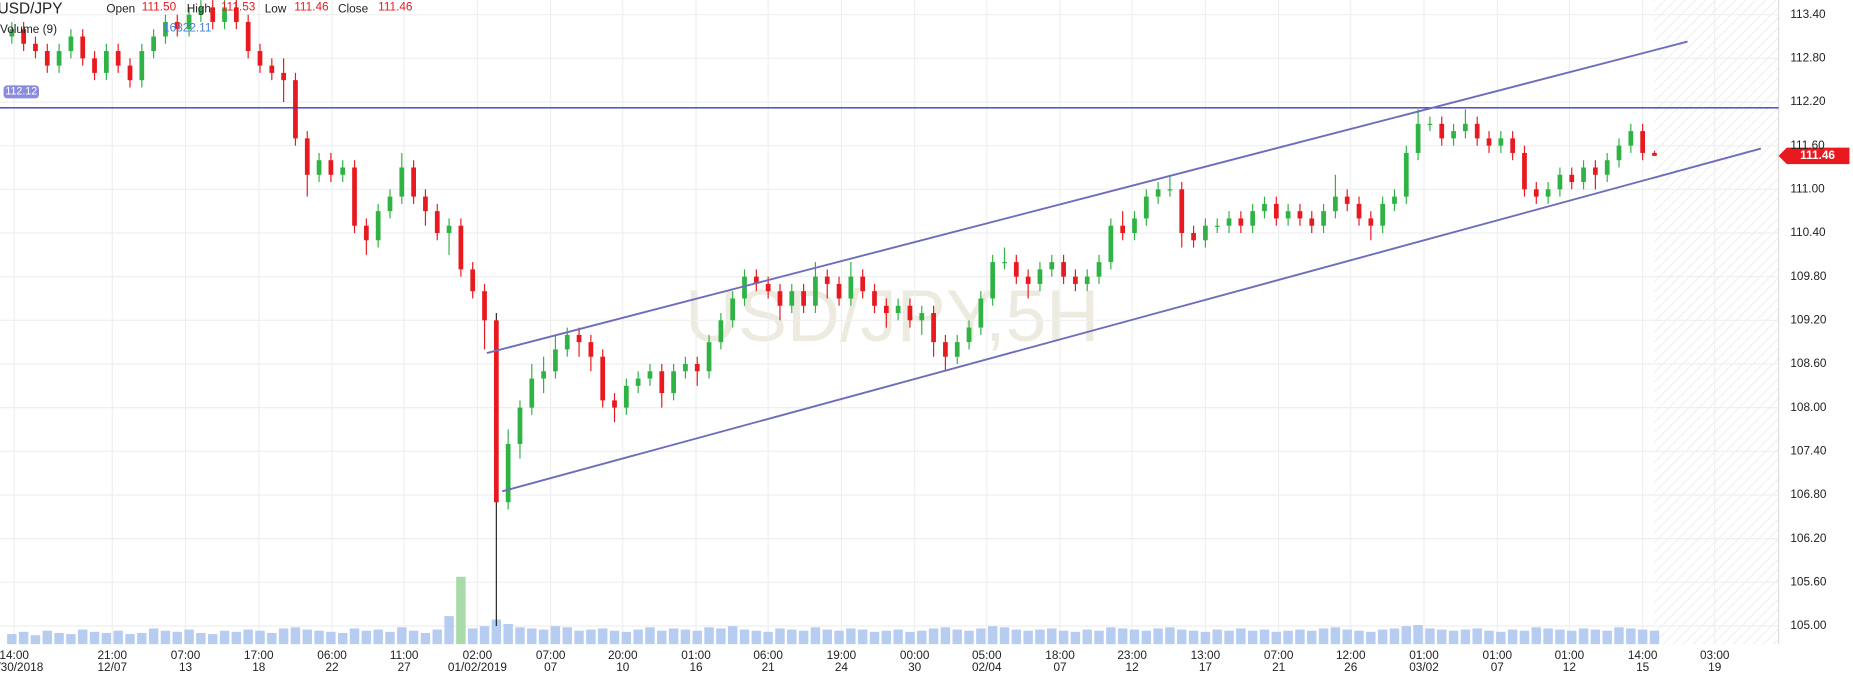 This screenshot has height=675, width=1853. I want to click on x-tick-date: 27, so click(404, 667).